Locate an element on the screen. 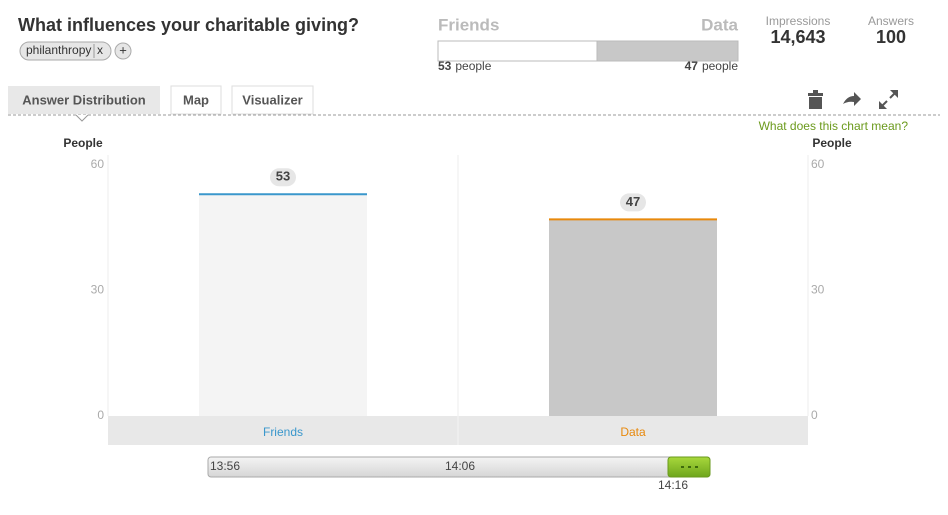  timeline-label: 14:16 is located at coordinates (673, 485).